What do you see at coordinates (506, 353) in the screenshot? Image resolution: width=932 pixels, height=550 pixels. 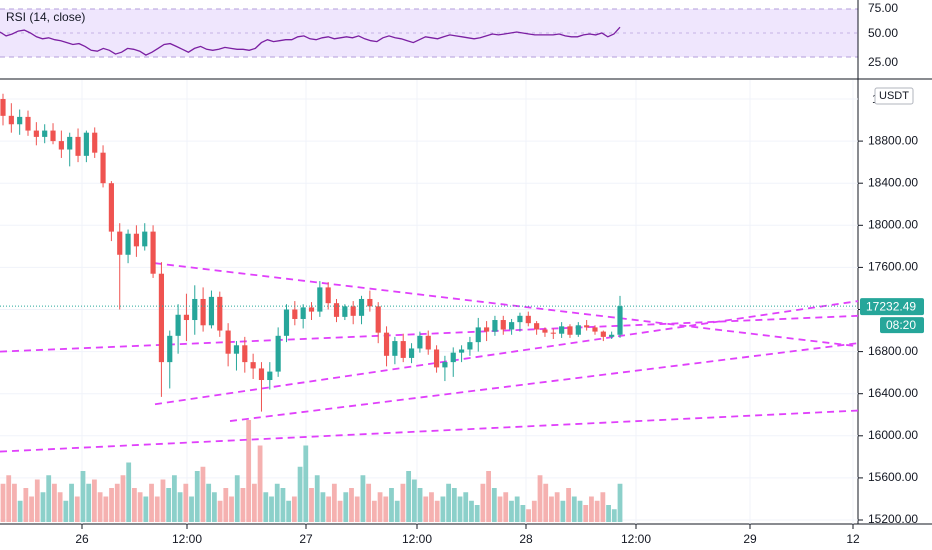 I see `trendline` at bounding box center [506, 353].